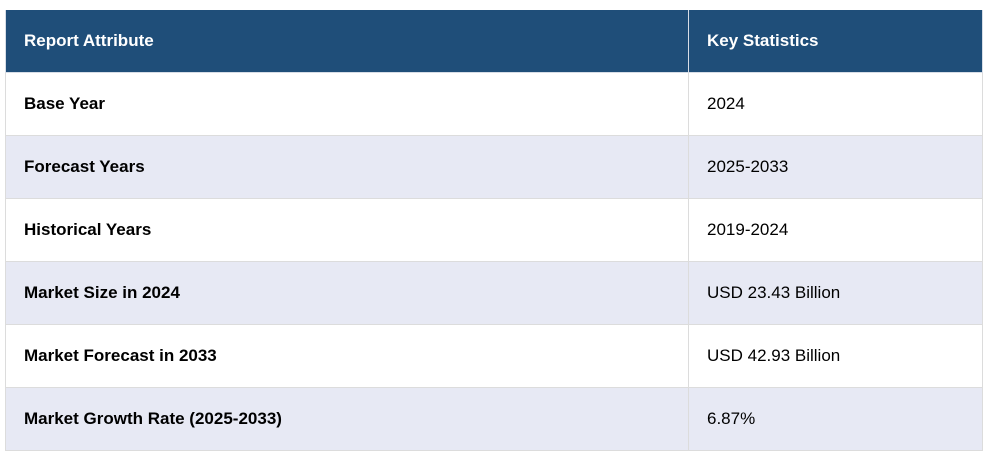 The width and height of the screenshot is (991, 462). I want to click on header-key-statistics: Key Statistics, so click(835, 41).